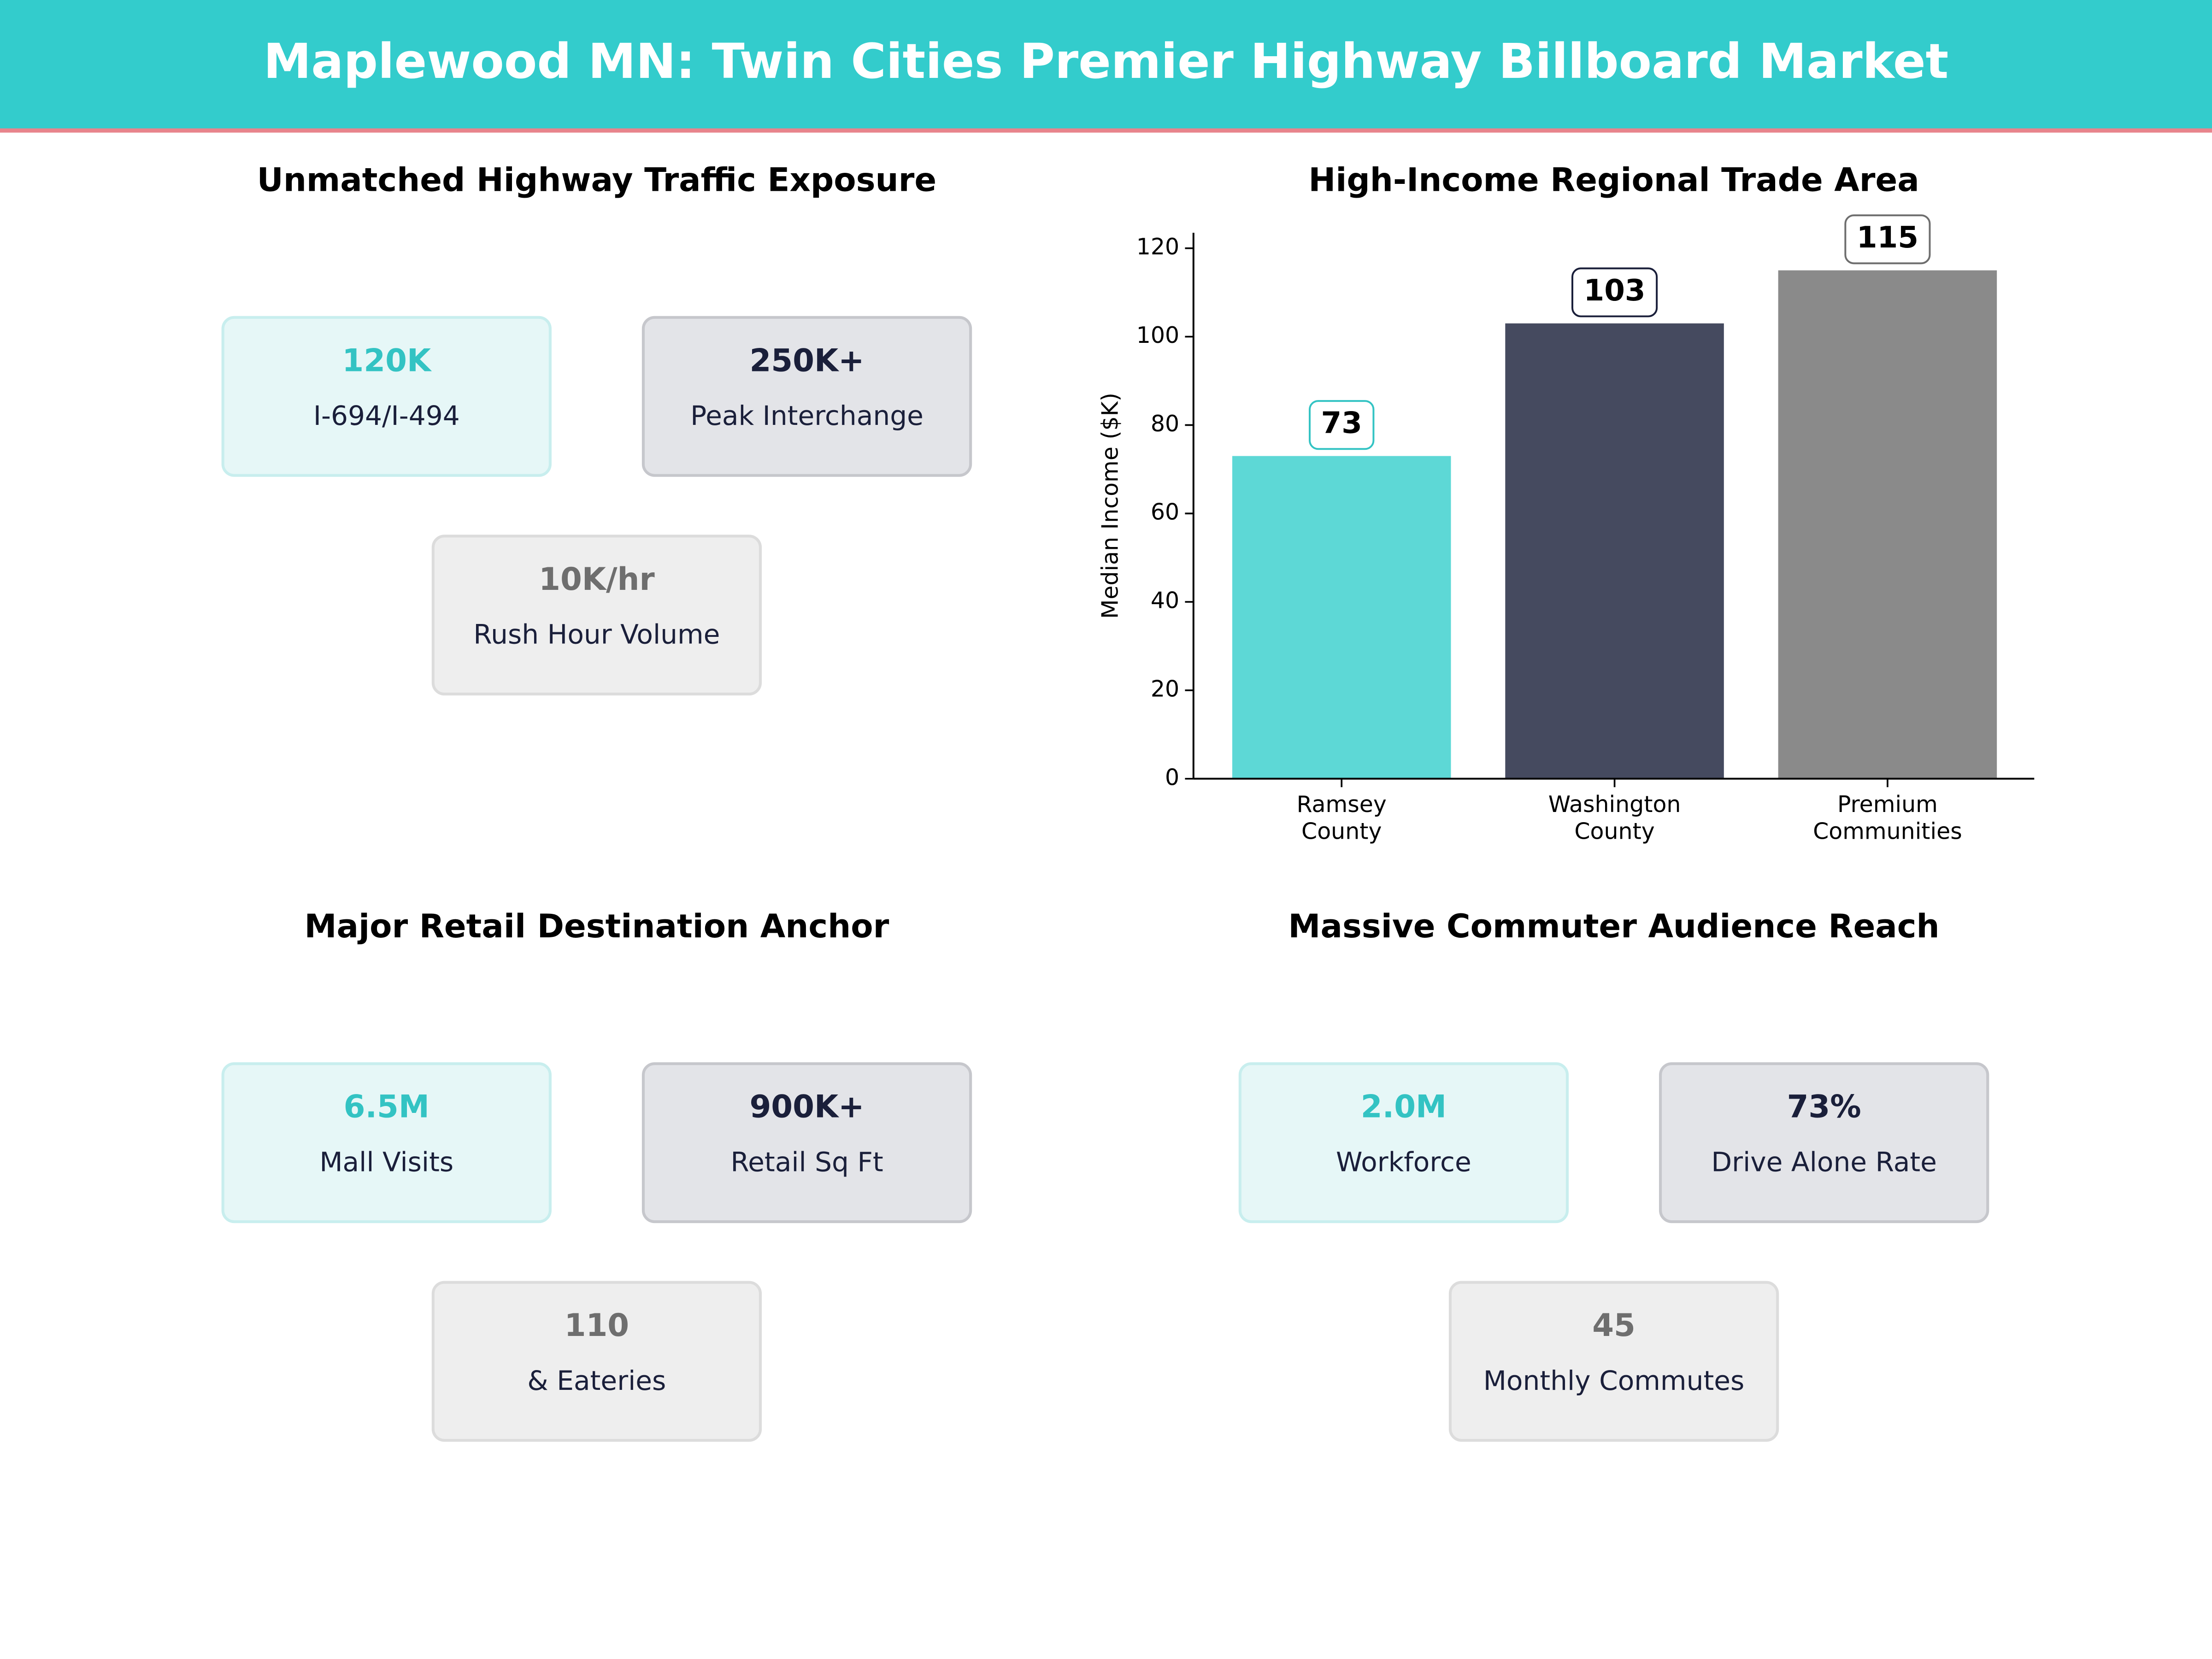 The height and width of the screenshot is (1659, 2212). What do you see at coordinates (1613, 926) in the screenshot?
I see `panel-title: Massive Commuter Audience Reach` at bounding box center [1613, 926].